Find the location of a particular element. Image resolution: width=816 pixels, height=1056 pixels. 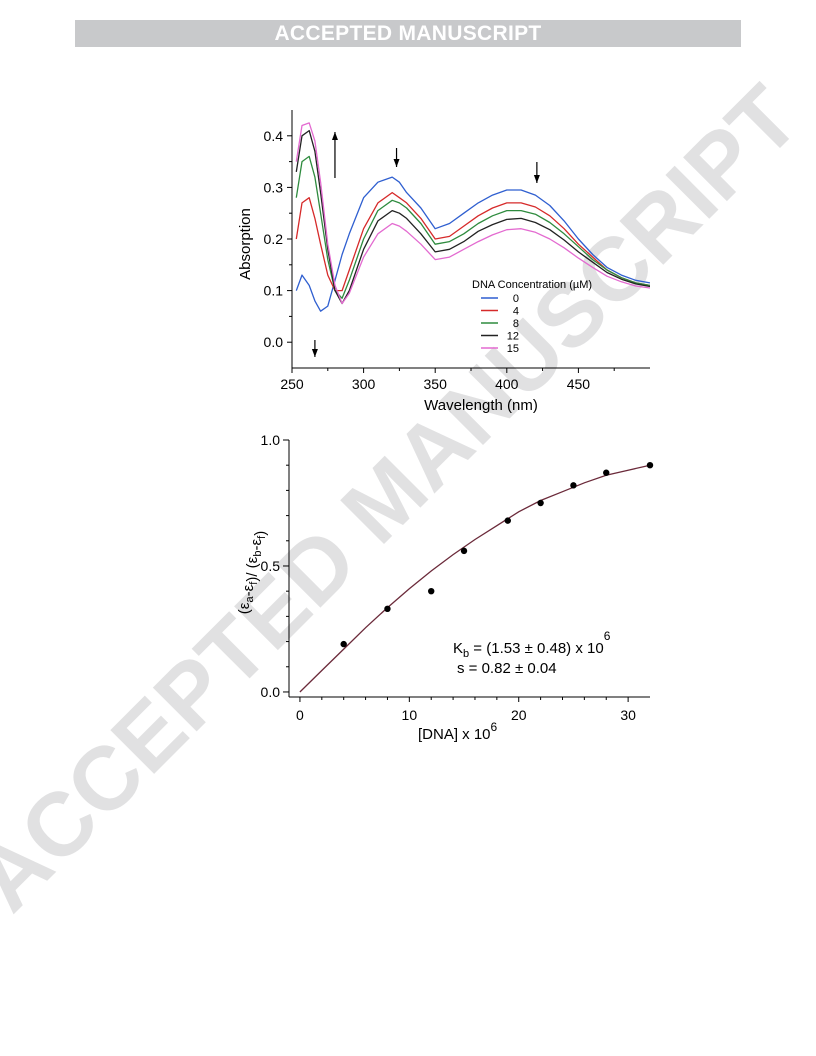

y-axis-label-part: ) is located at coordinates (260, 533).